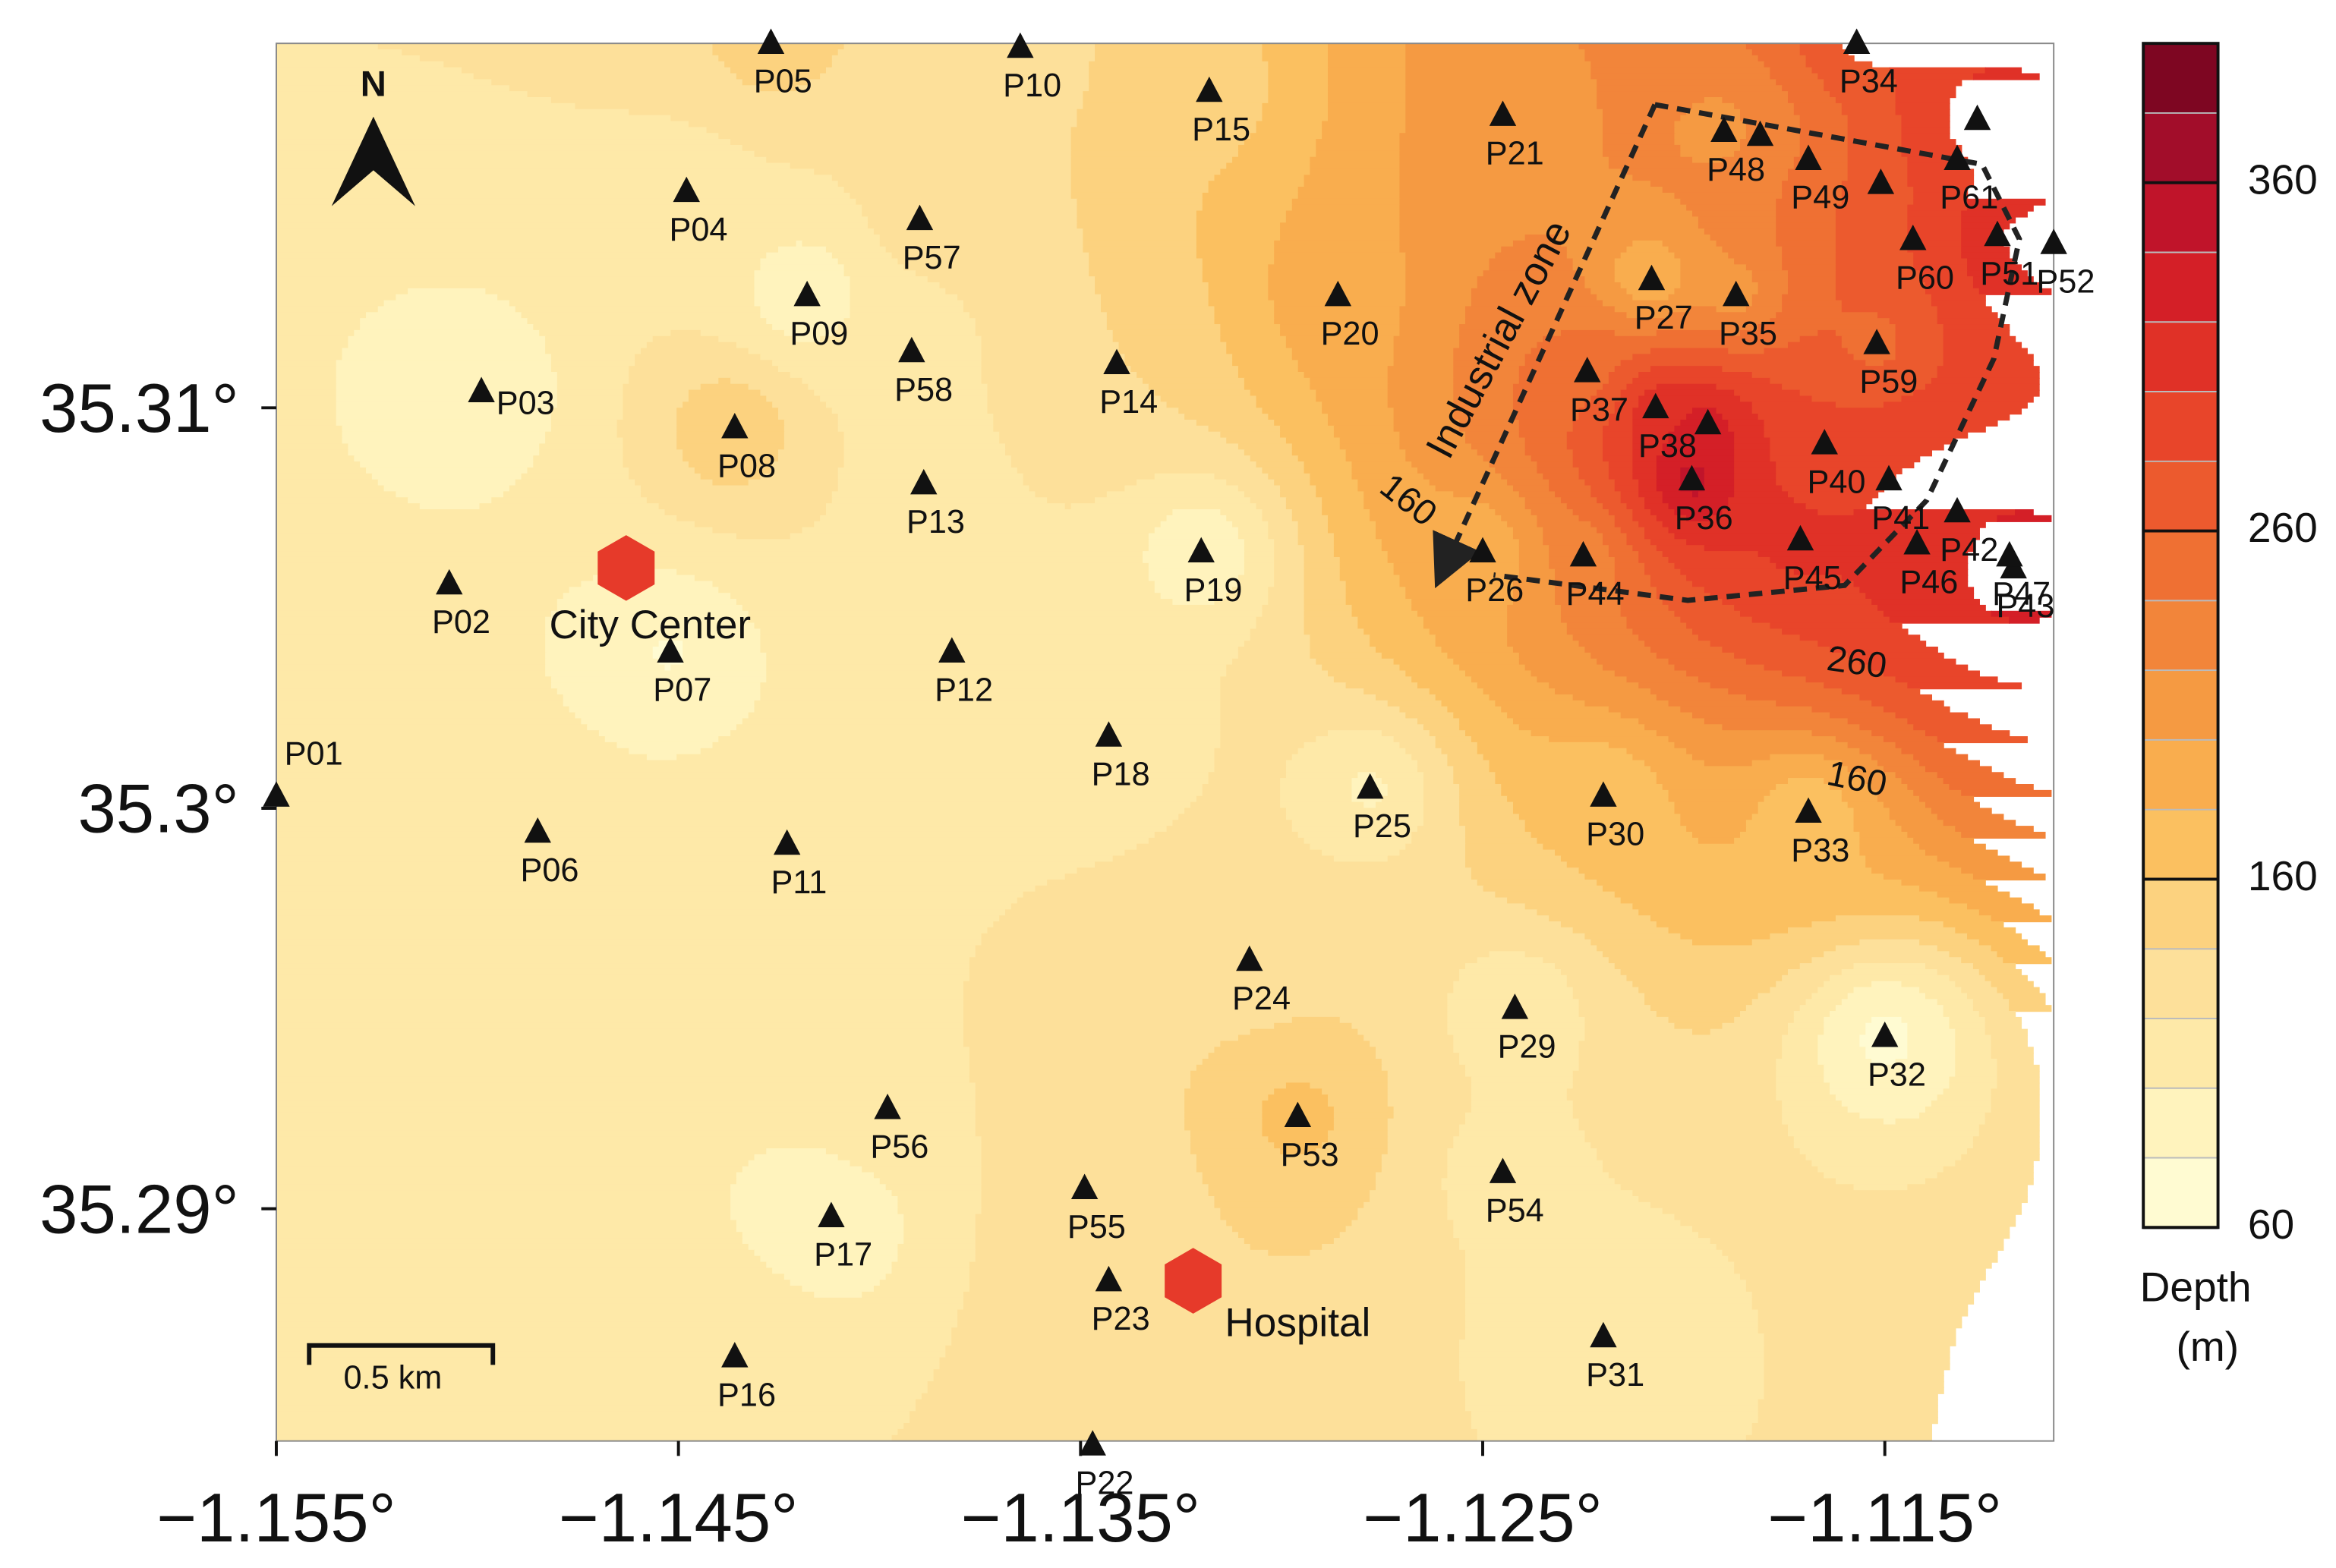 This screenshot has width=2336, height=1568. Describe the element at coordinates (373, 85) in the screenshot. I see `north-label: N` at that location.